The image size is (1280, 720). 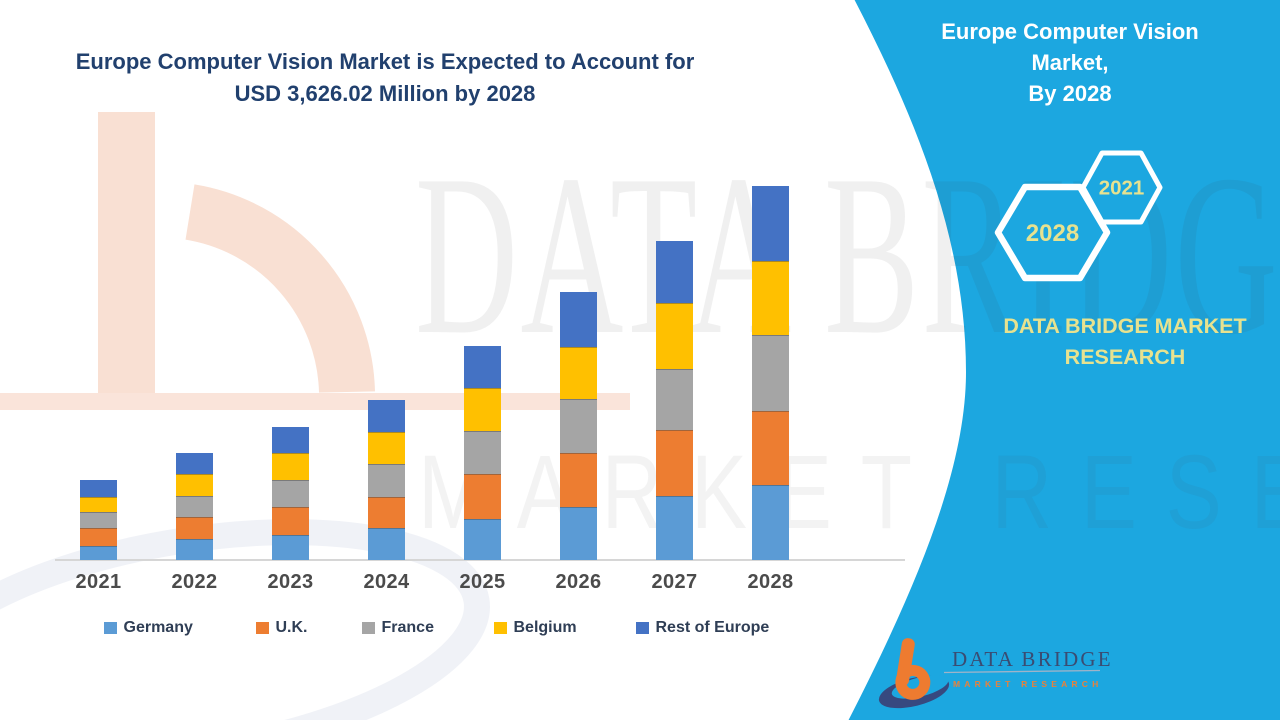 I want to click on chart-title-line2: USD 3,626.02 Million by 2028, so click(x=385, y=93).